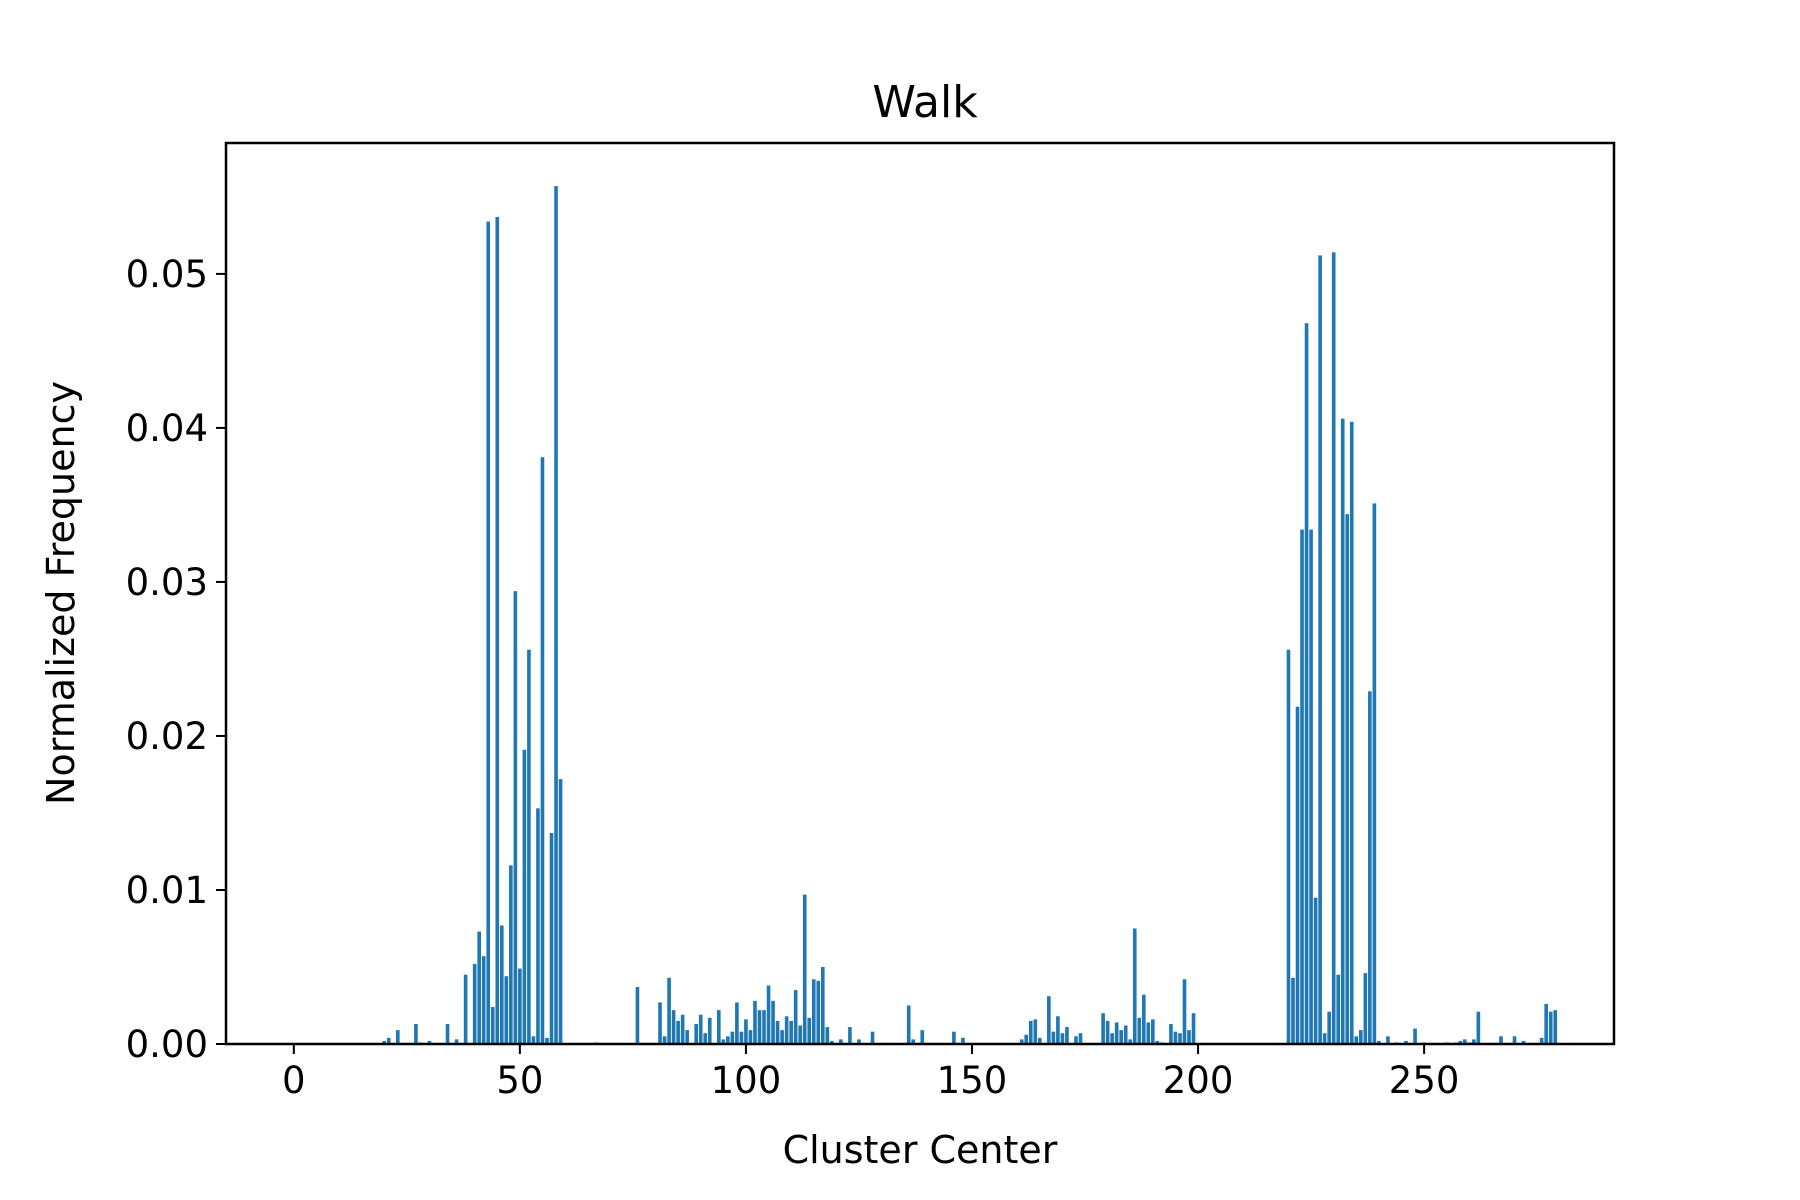  Describe the element at coordinates (1424, 1080) in the screenshot. I see `x-tick-label: 250` at that location.